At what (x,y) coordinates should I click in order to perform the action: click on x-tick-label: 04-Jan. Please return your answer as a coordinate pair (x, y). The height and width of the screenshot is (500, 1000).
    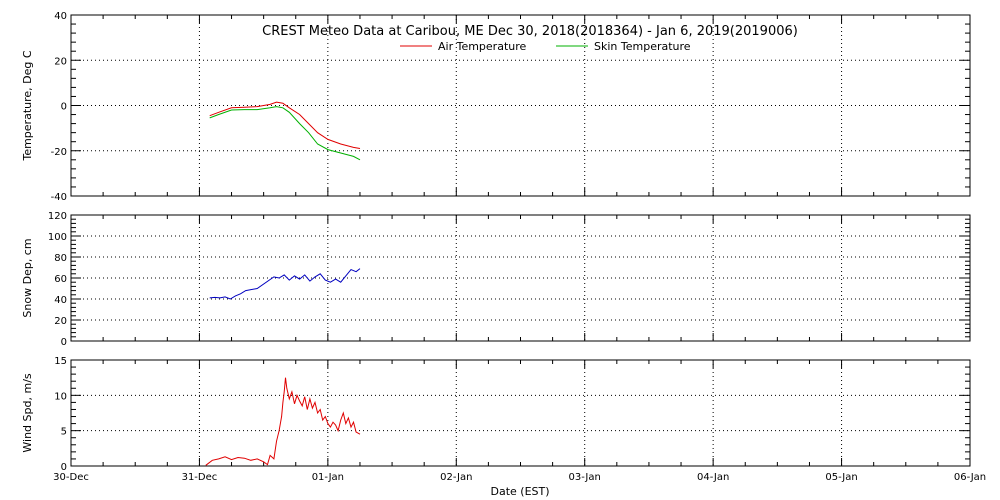
    Looking at the image, I should click on (713, 477).